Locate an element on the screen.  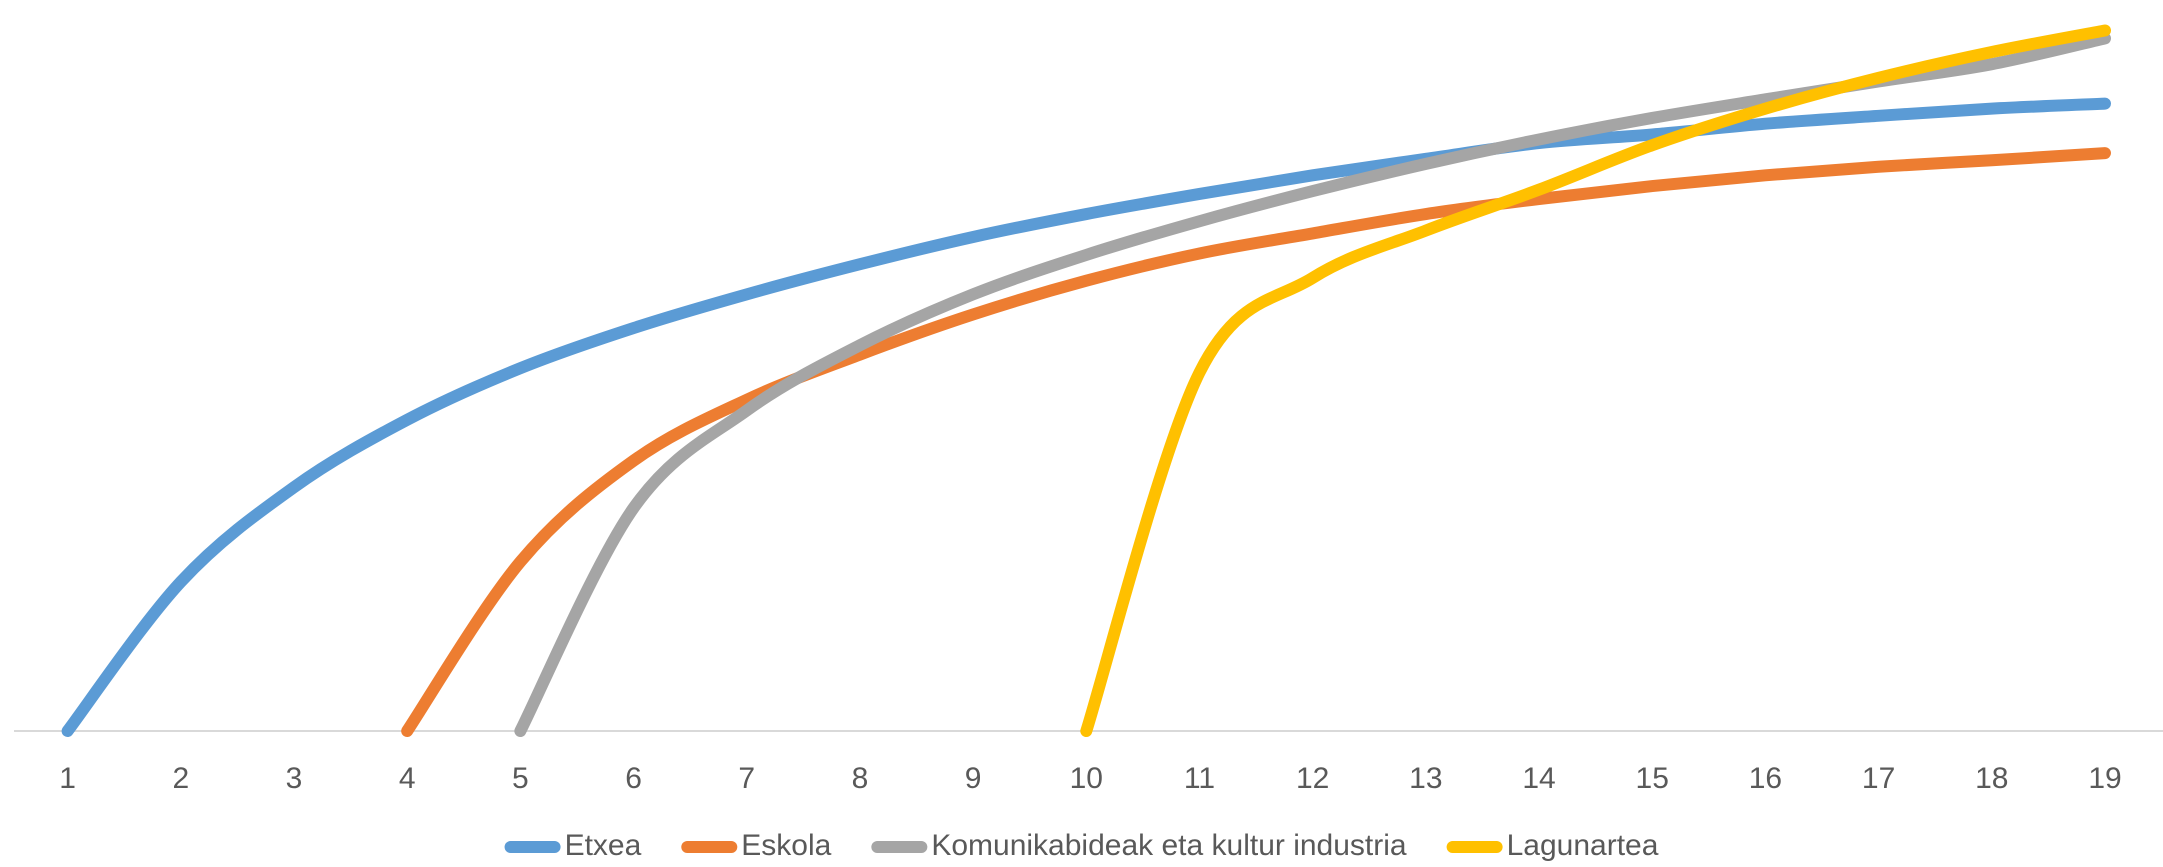
legend-item: Lagunartea is located at coordinates (1552, 845).